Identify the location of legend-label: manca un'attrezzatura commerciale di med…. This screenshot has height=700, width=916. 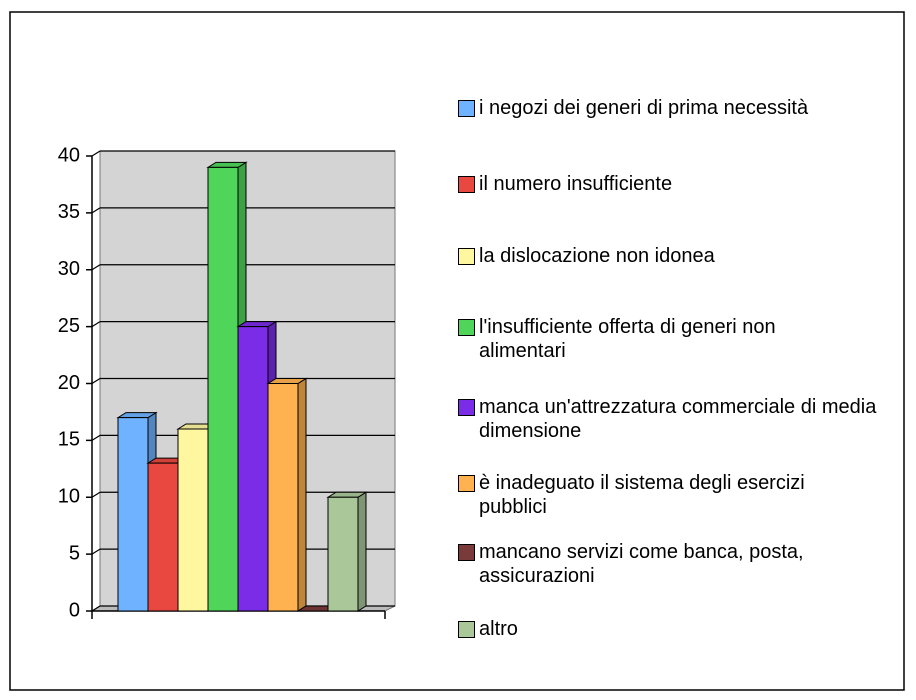
(678, 419).